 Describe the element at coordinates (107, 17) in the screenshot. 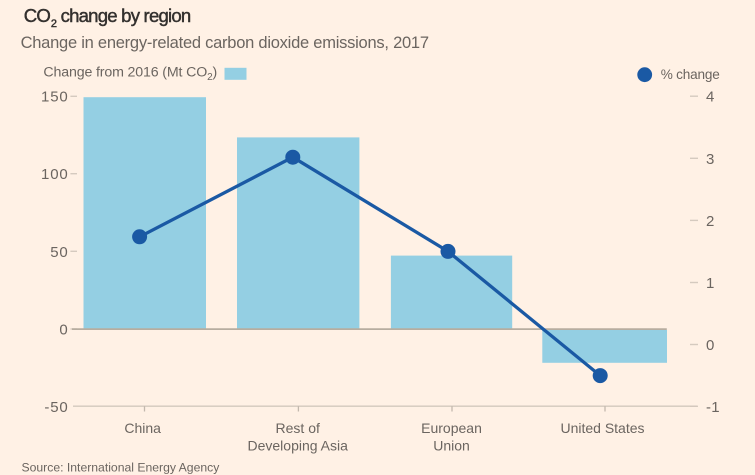

I see `svg-text: CO2 change by region` at that location.